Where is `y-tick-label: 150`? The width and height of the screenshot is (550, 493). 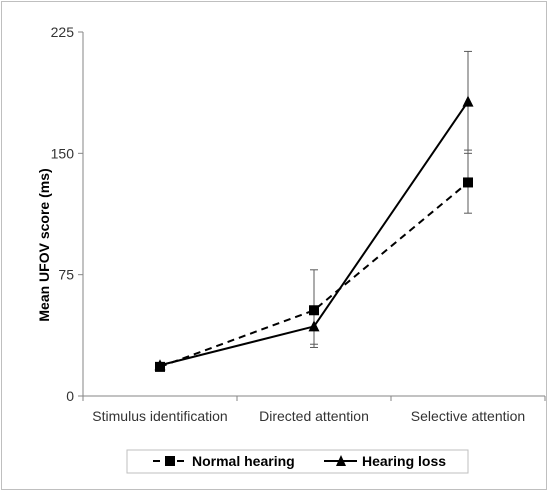 y-tick-label: 150 is located at coordinates (63, 153).